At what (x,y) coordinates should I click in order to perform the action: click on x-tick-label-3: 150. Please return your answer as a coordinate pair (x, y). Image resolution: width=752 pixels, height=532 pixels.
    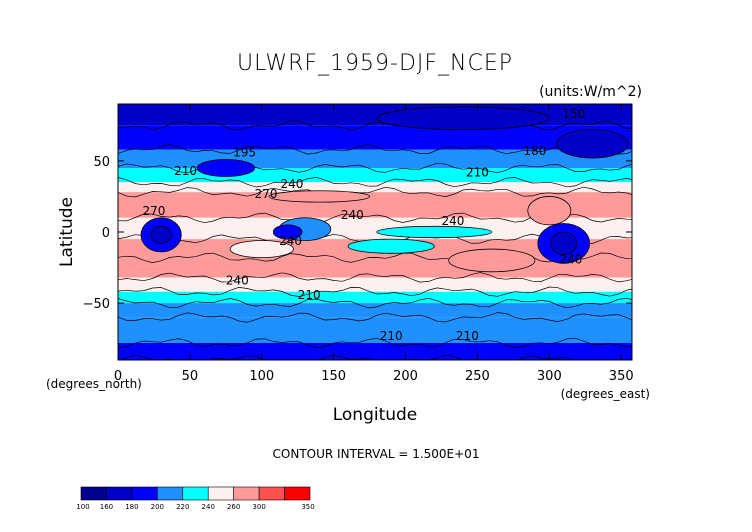
    Looking at the image, I should click on (333, 376).